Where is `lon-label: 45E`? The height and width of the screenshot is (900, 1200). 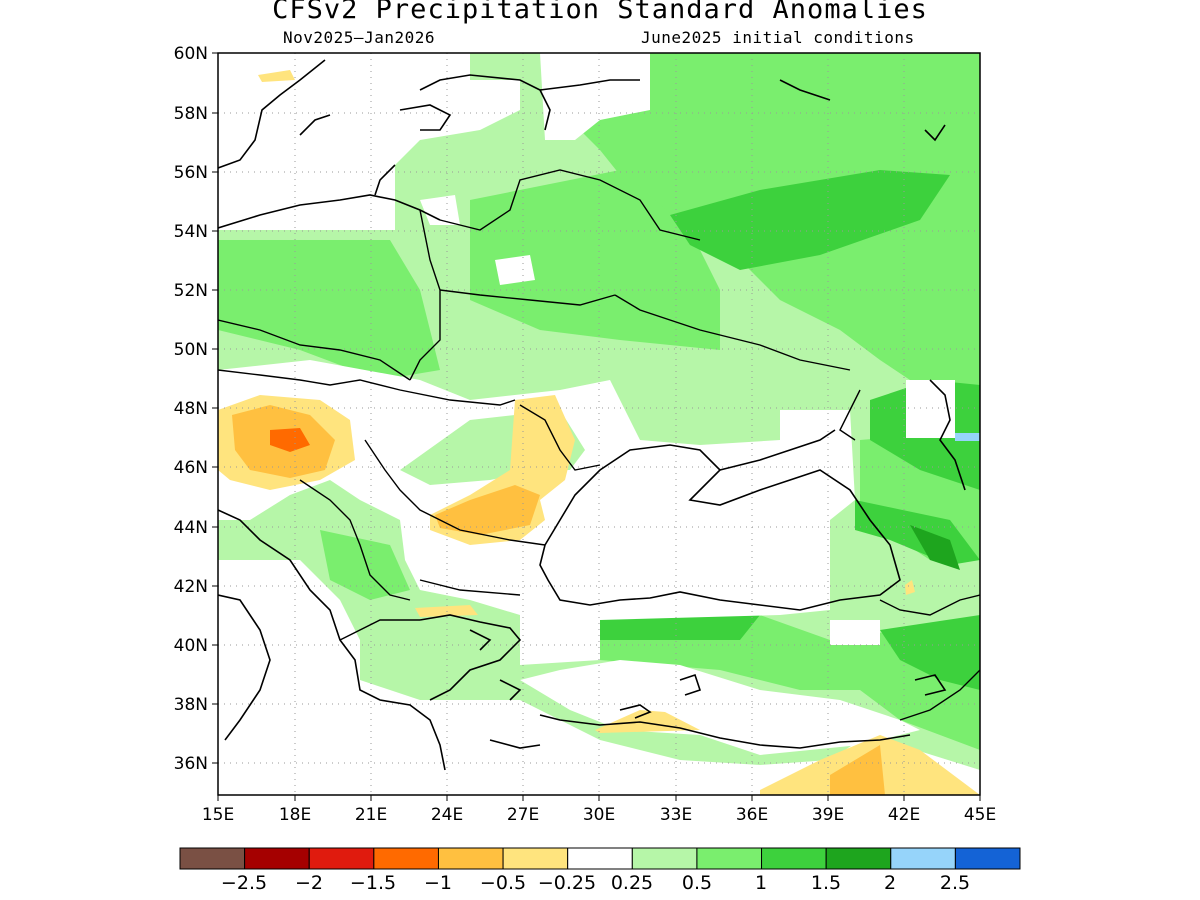
lon-label: 45E is located at coordinates (980, 815).